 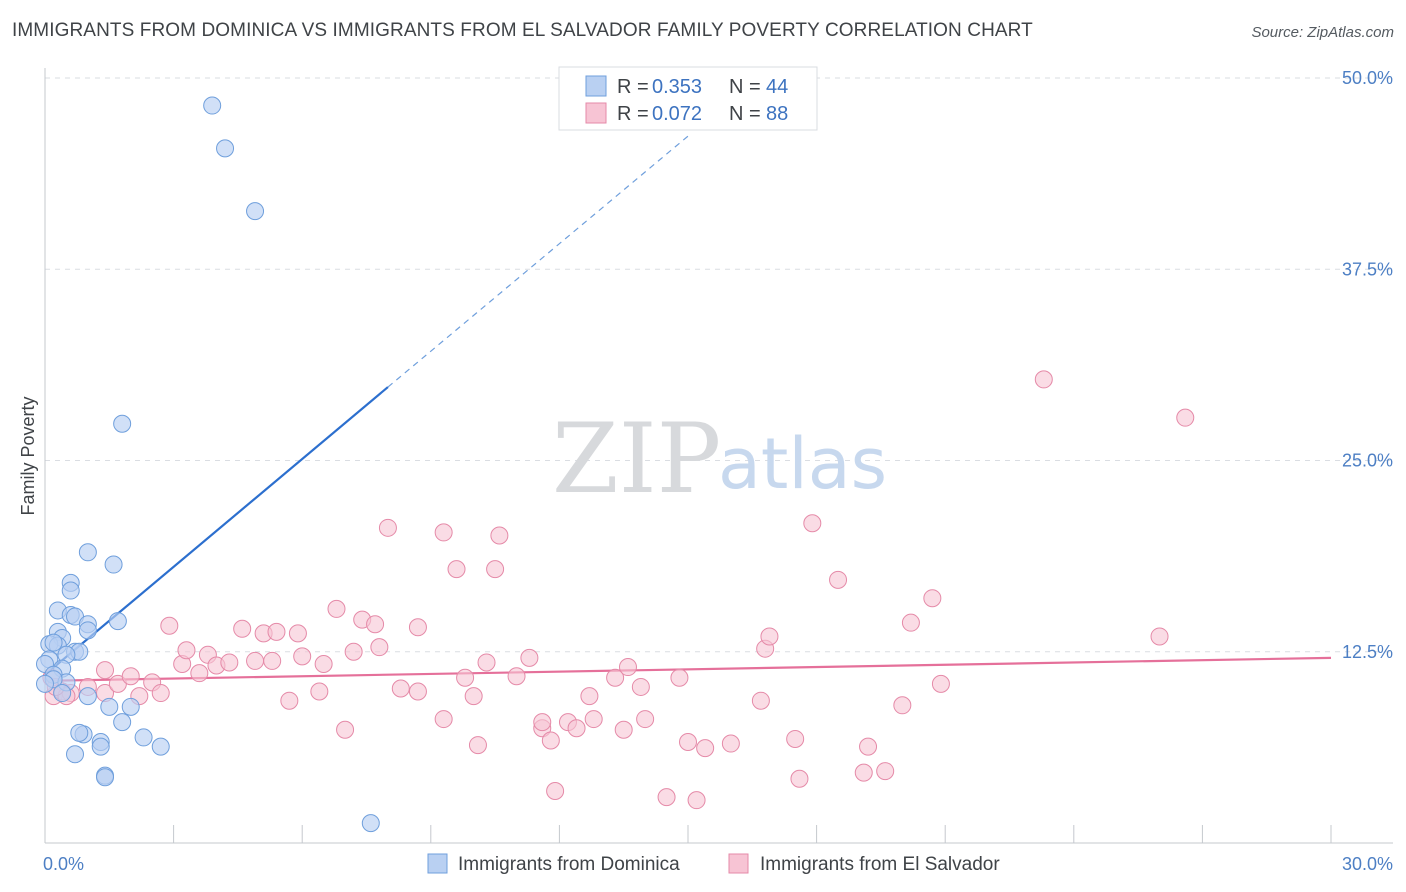 What do you see at coordinates (745, 114) in the screenshot?
I see `legend-n-label-2: N =` at bounding box center [745, 114].